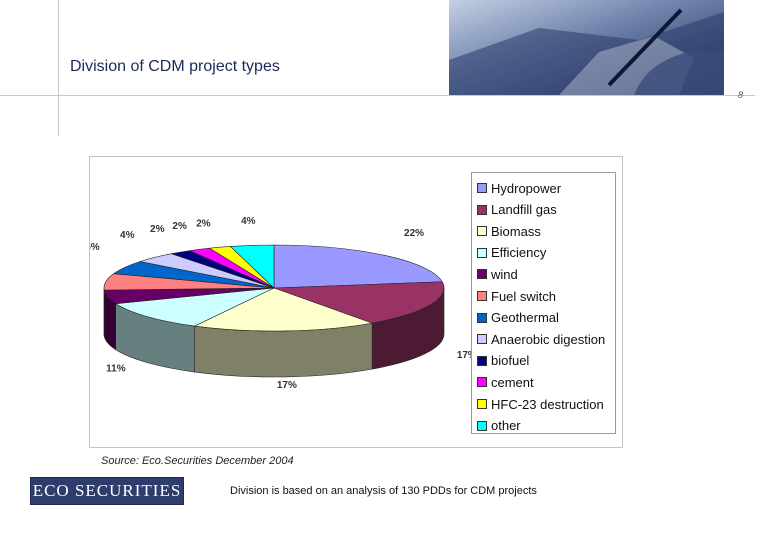 This screenshot has width=780, height=540. Describe the element at coordinates (519, 253) in the screenshot. I see `legend-label: Efficiency` at that location.